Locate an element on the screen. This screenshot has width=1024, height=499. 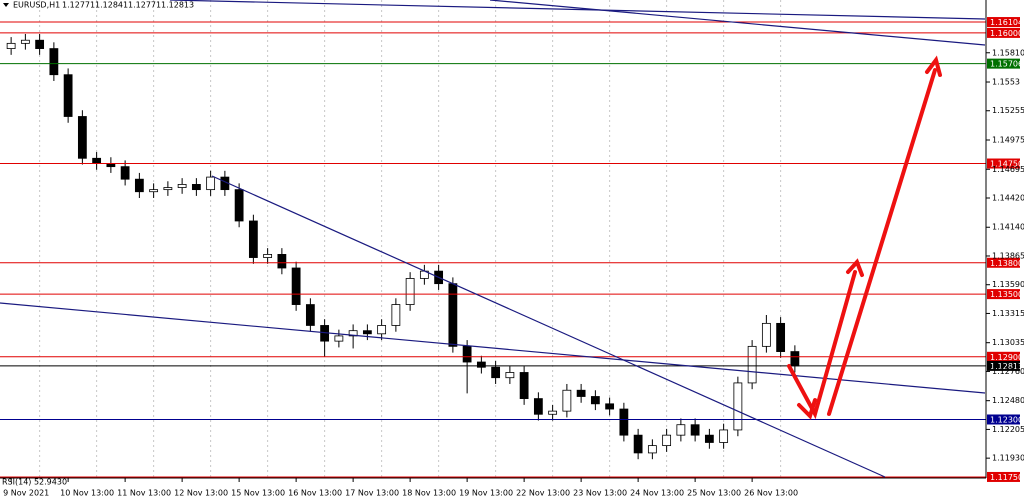
y-tick-label: 1.14695 is located at coordinates (1008, 169).